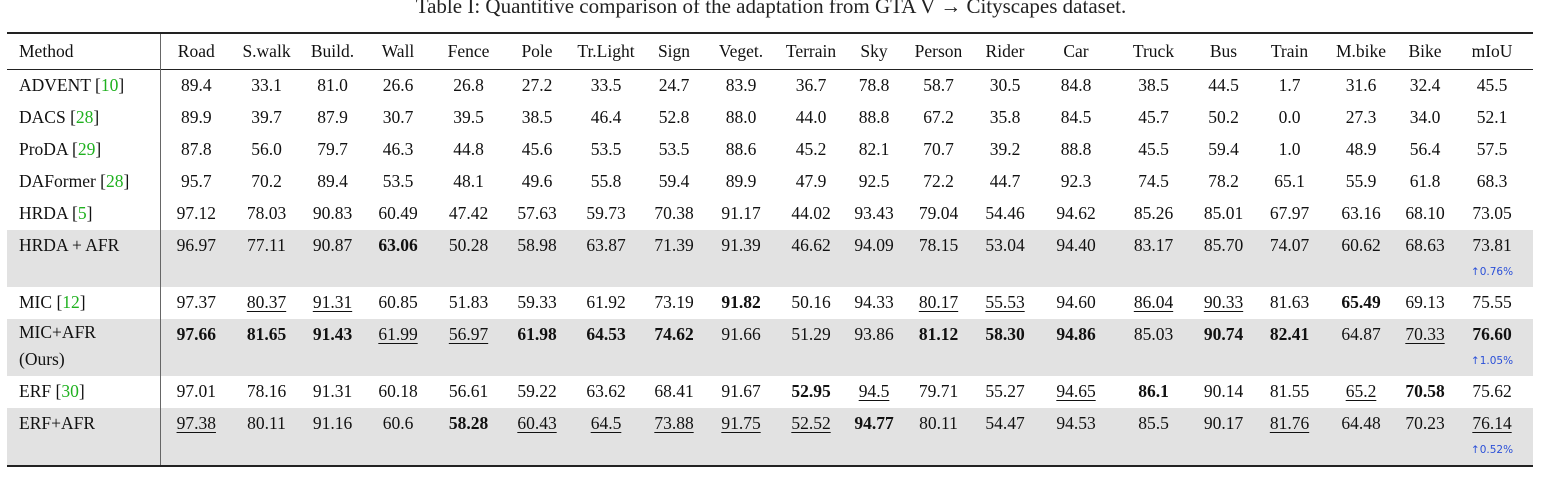 Image resolution: width=1542 pixels, height=496 pixels. Describe the element at coordinates (811, 86) in the screenshot. I see `value-cell: 36.7` at that location.